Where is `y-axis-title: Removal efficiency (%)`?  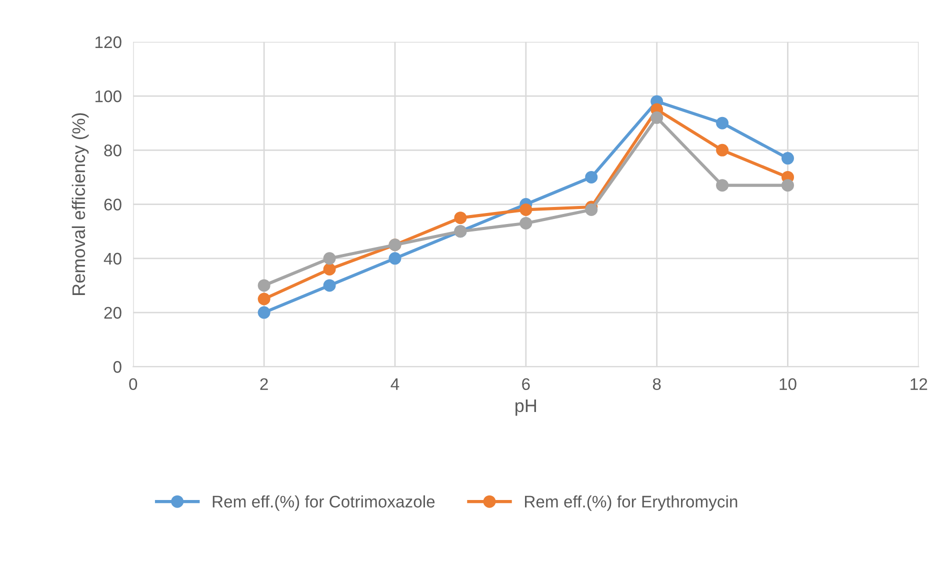 y-axis-title: Removal efficiency (%) is located at coordinates (80, 204).